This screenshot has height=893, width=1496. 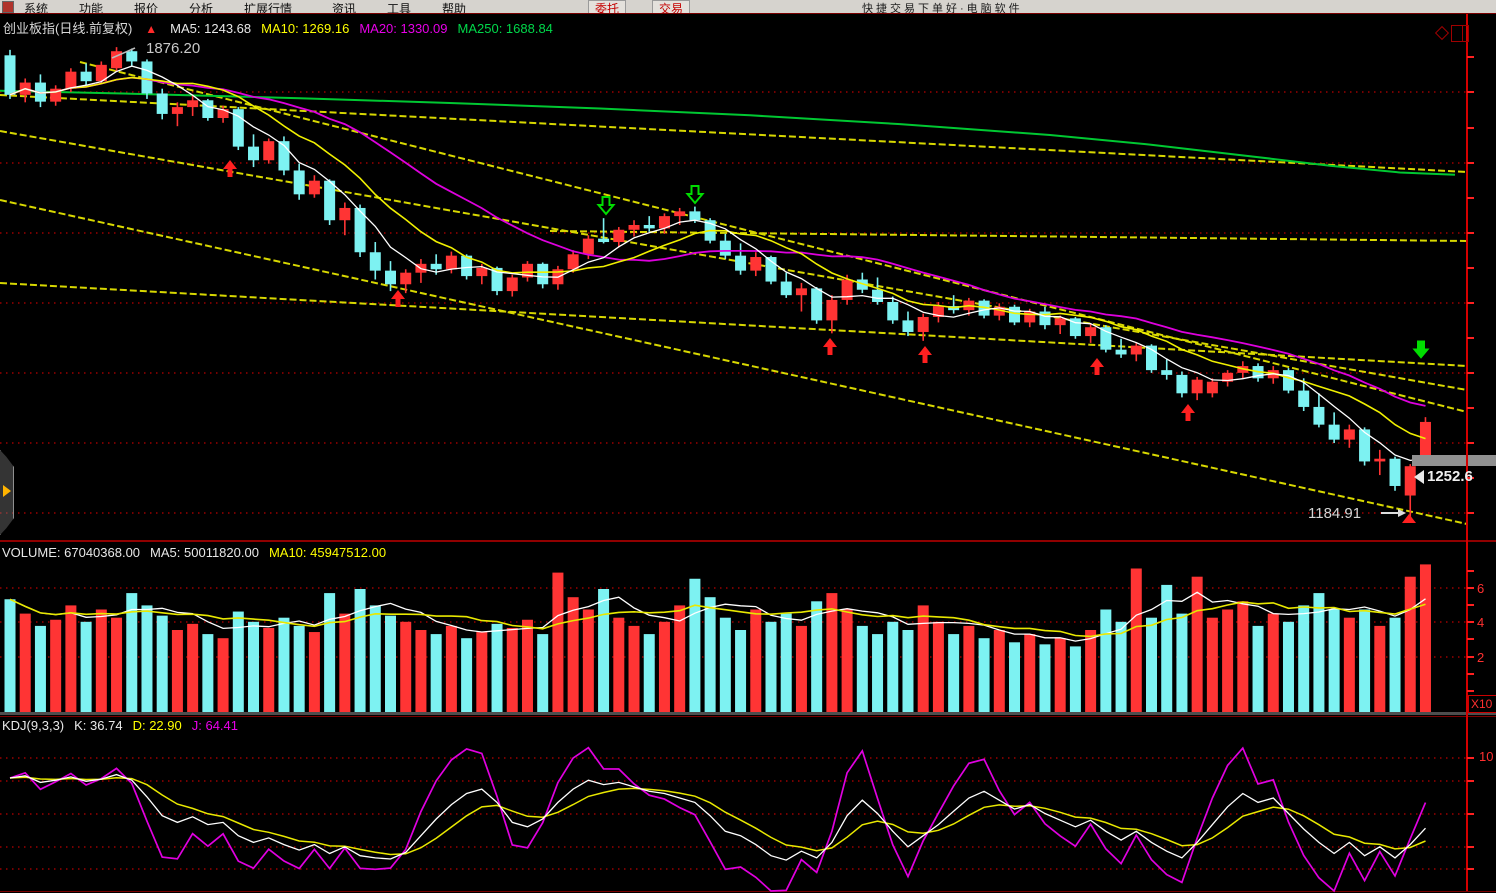 What do you see at coordinates (173, 48) in the screenshot?
I see `high-price-label: 1876.20` at bounding box center [173, 48].